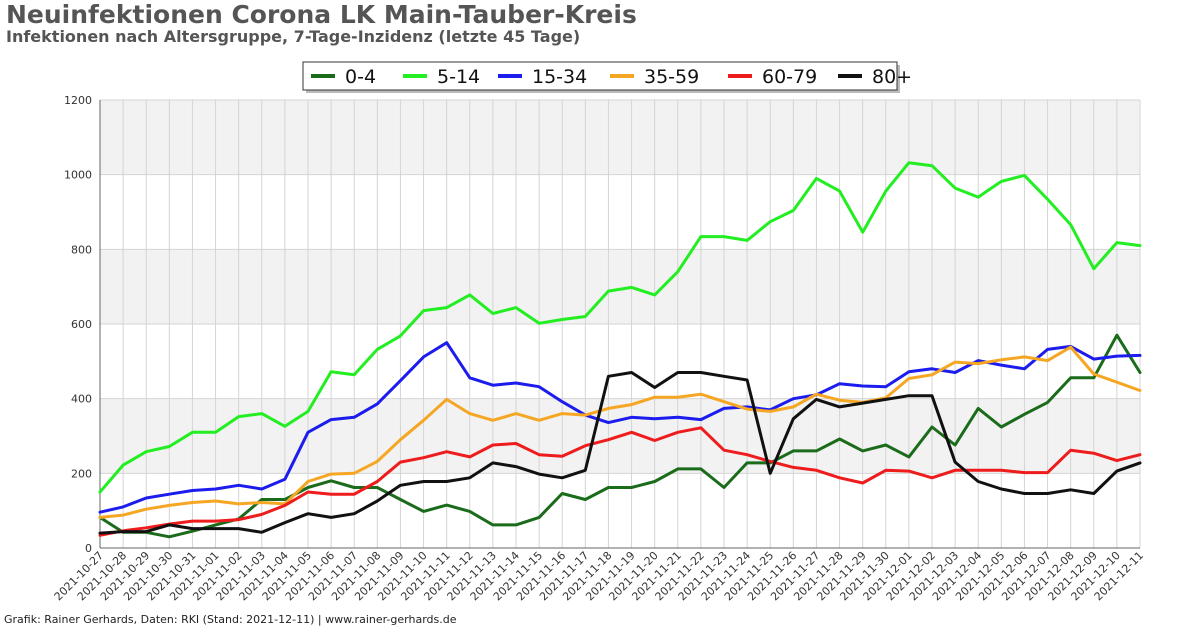 This screenshot has width=1200, height=628. I want to click on legend-label: 60-79, so click(789, 77).